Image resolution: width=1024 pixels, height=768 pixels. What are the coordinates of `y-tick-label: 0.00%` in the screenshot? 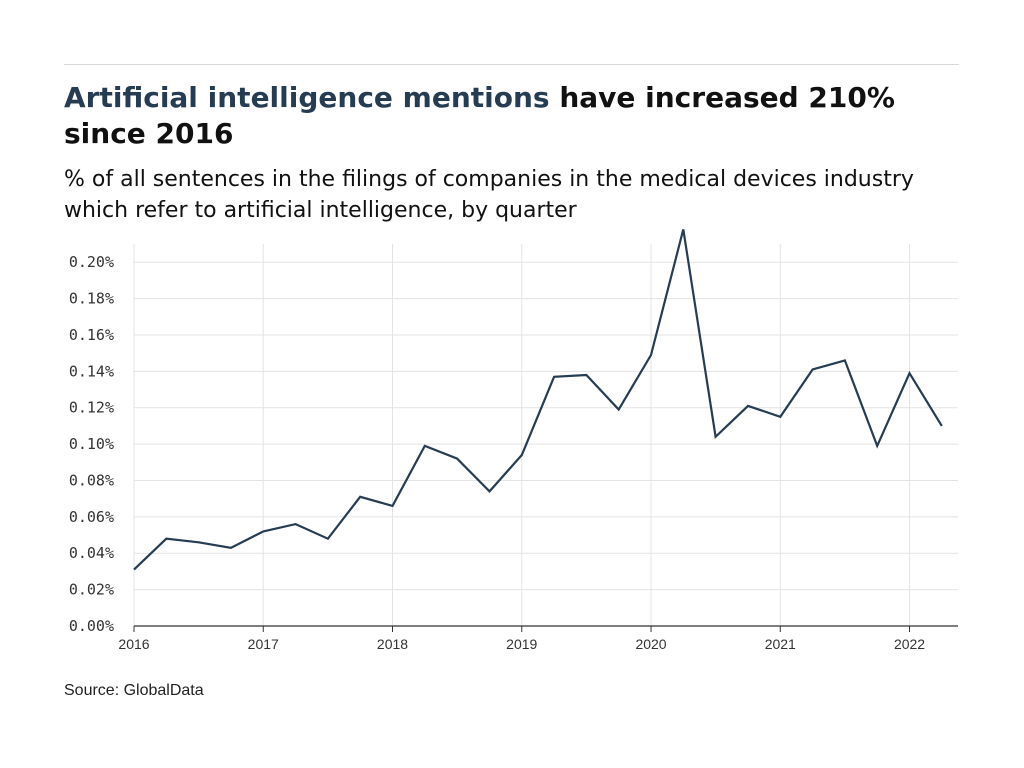 It's located at (91, 626).